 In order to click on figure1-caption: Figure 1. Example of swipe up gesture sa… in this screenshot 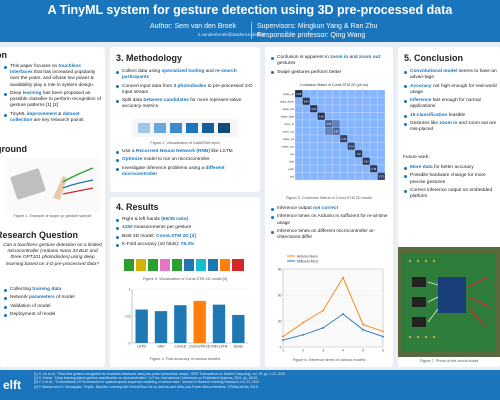, I will do `click(52, 216)`.